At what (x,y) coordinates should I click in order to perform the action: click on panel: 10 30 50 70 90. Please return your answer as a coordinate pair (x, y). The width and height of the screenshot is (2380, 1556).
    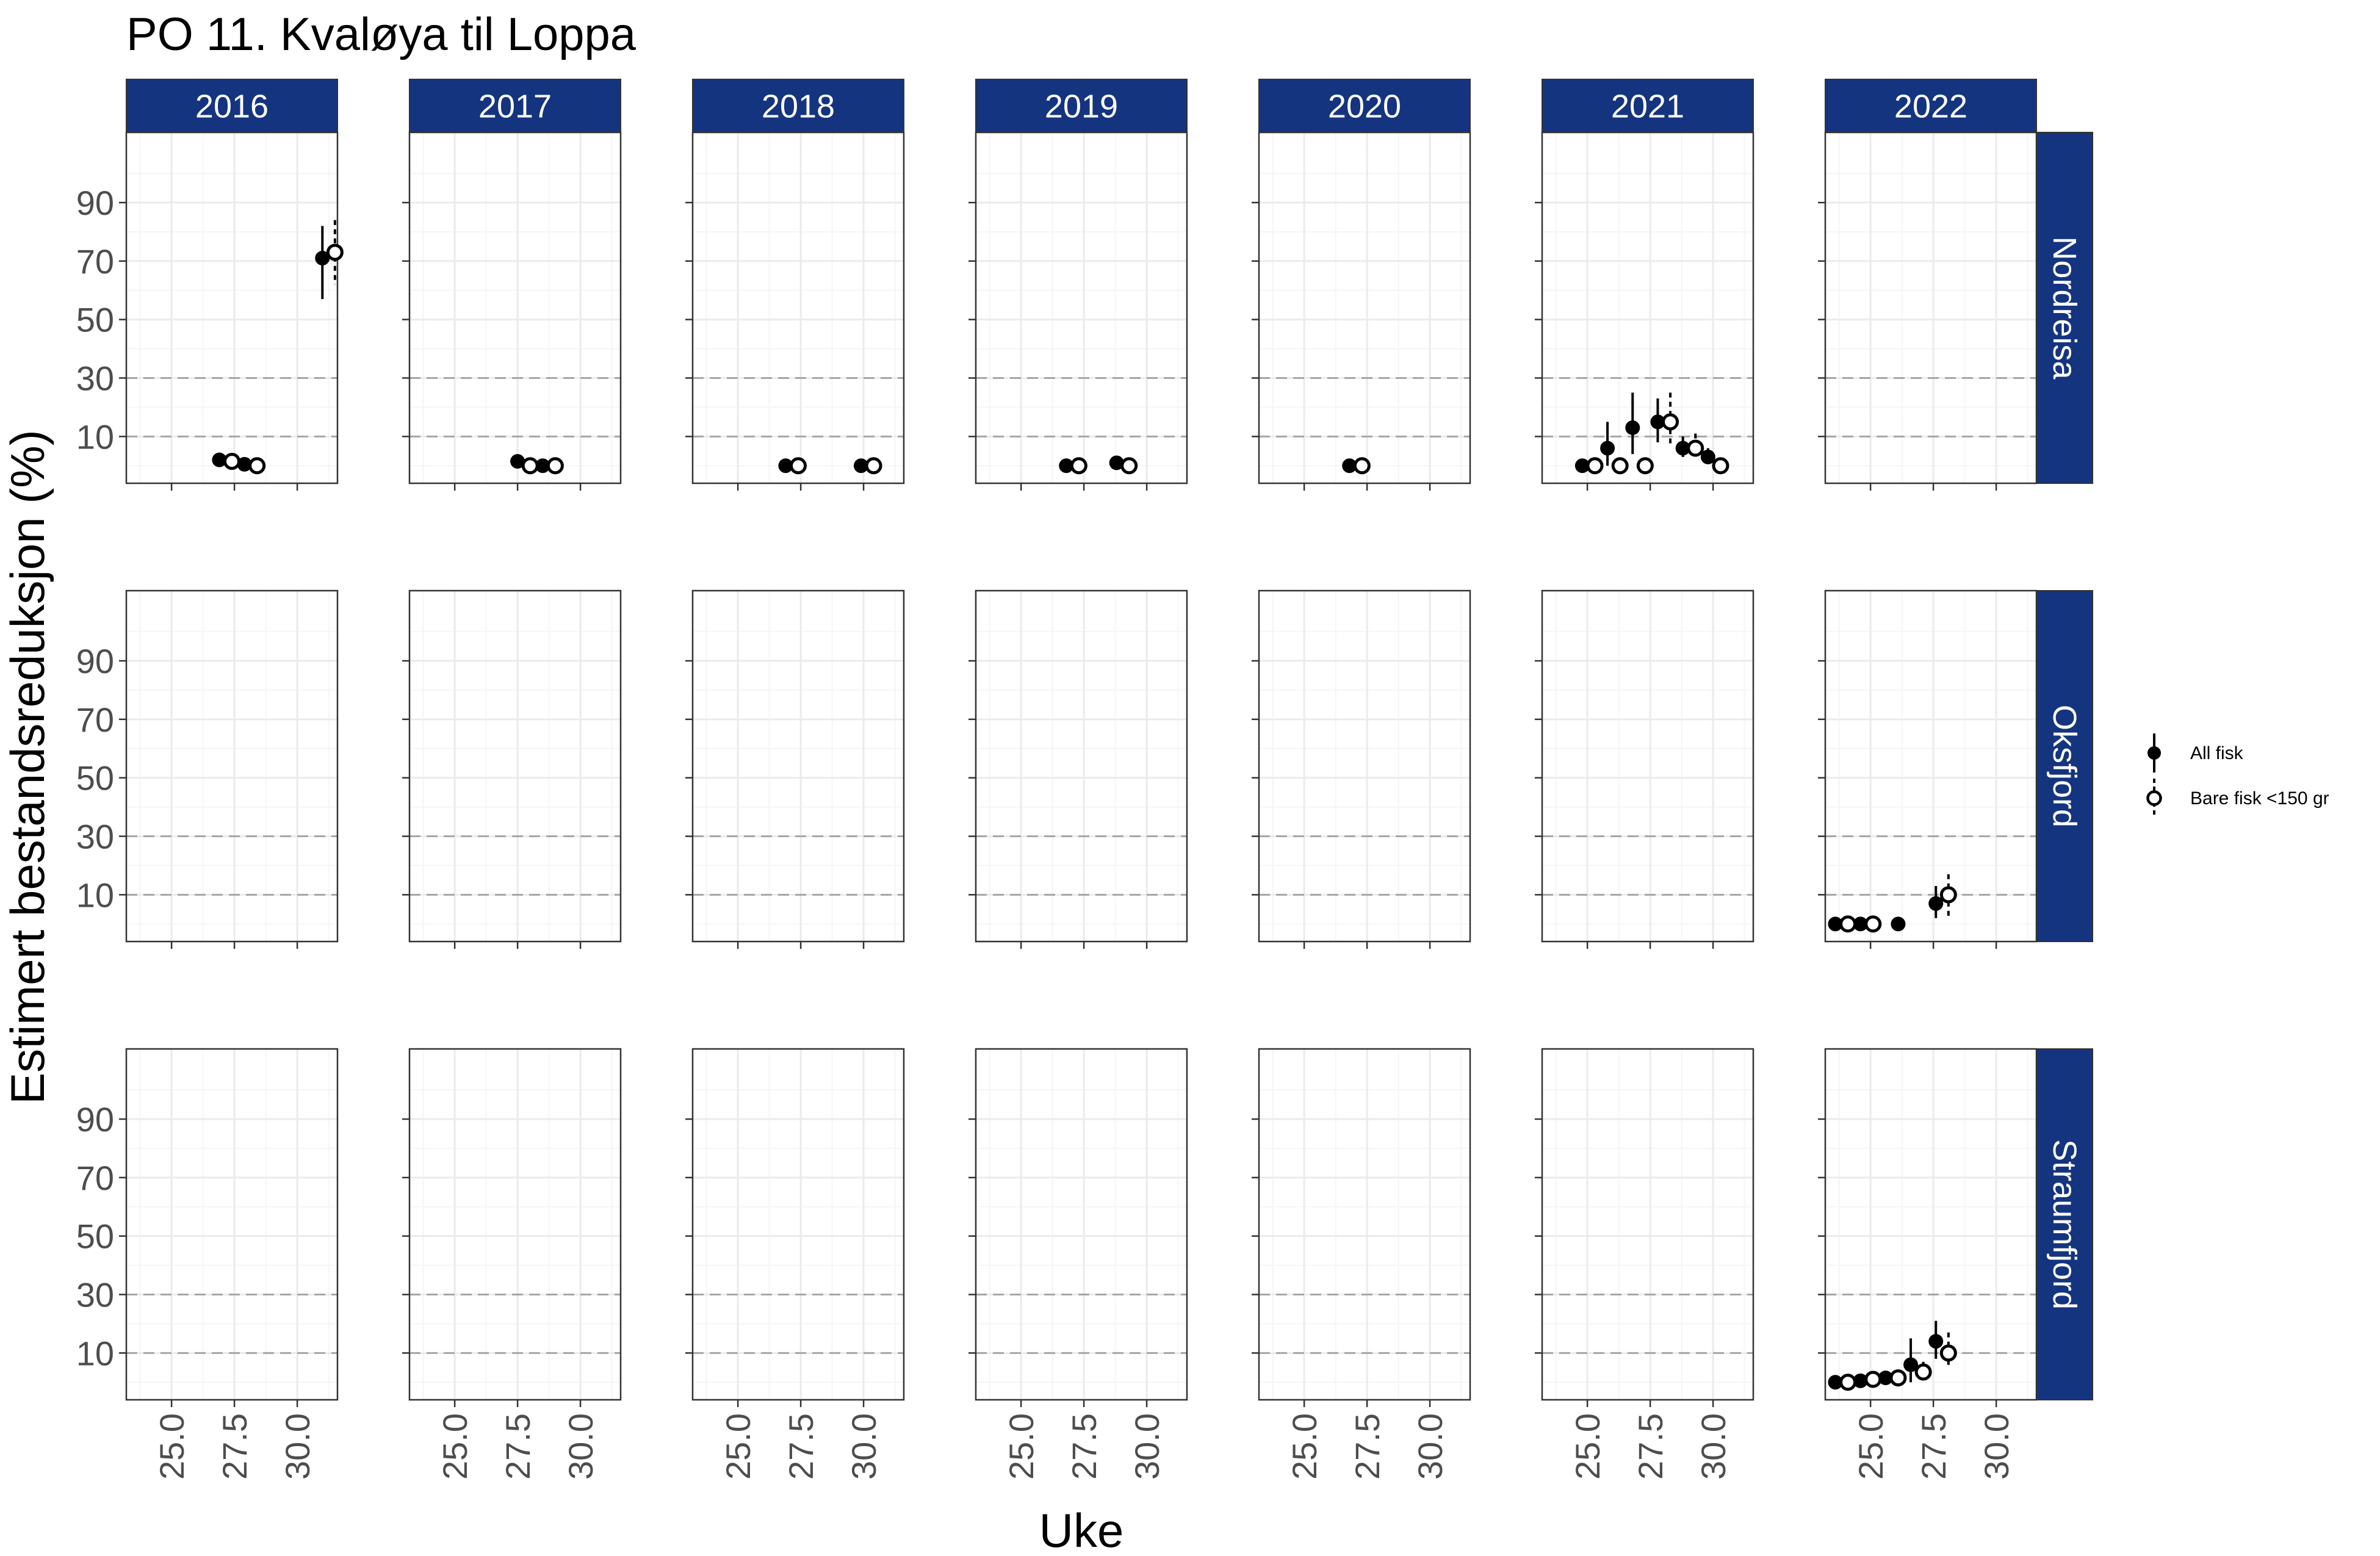
    Looking at the image, I should click on (208, 769).